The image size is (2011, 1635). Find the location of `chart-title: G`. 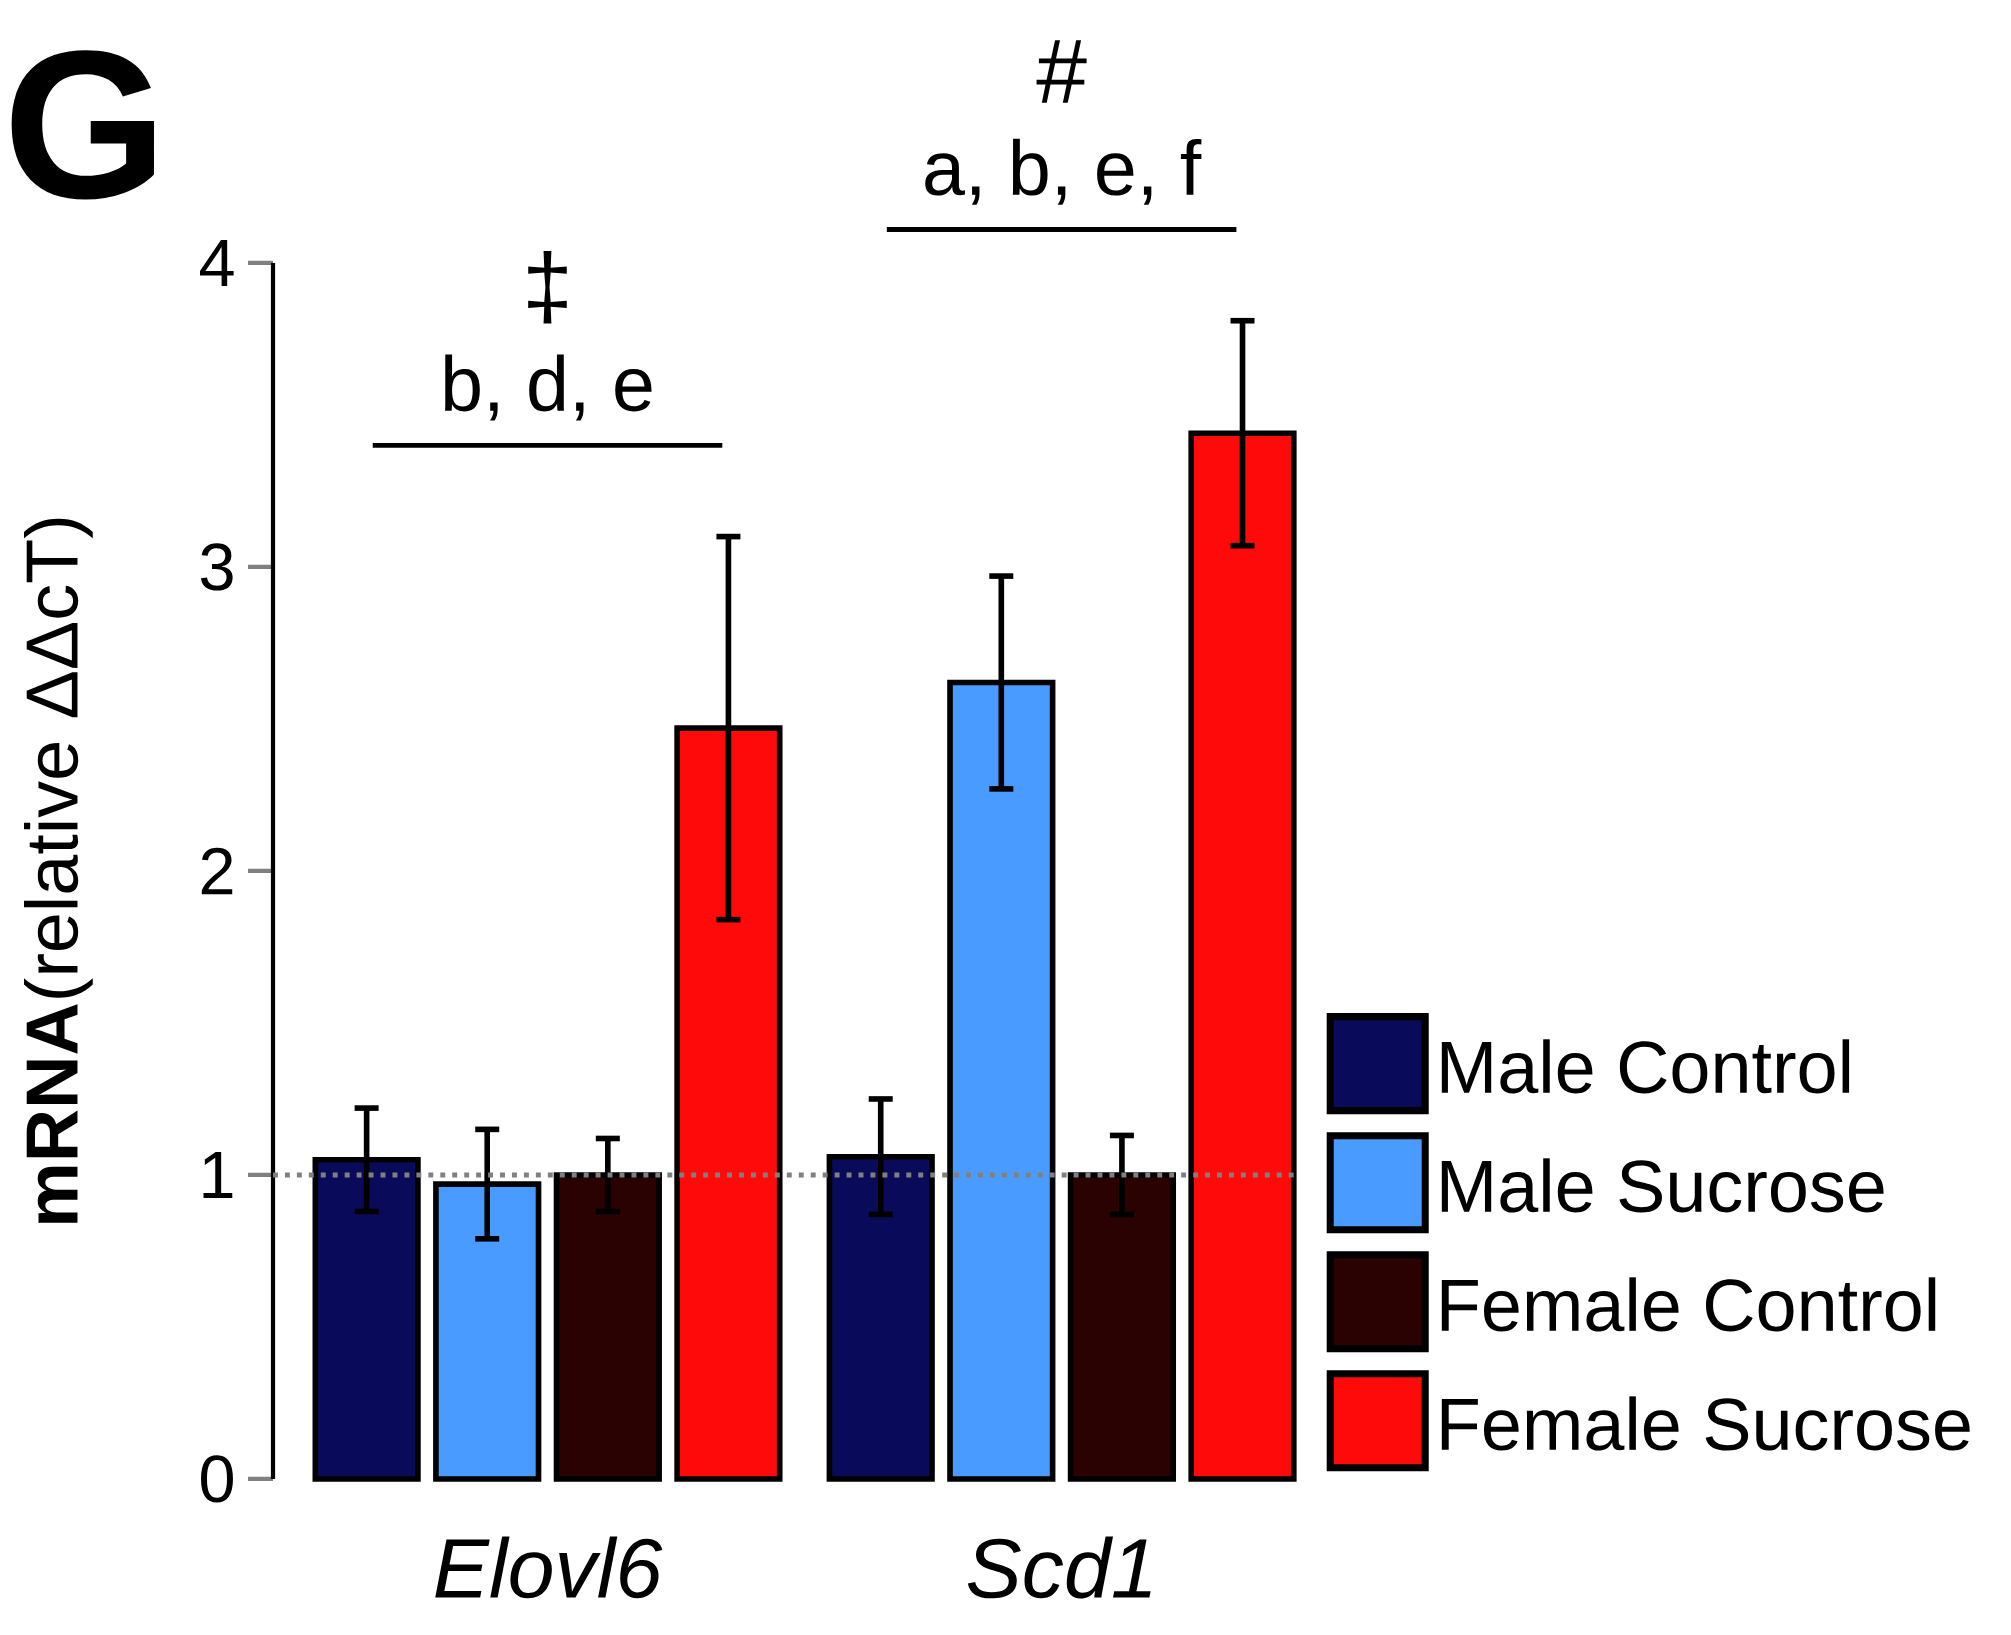

chart-title: G is located at coordinates (82, 125).